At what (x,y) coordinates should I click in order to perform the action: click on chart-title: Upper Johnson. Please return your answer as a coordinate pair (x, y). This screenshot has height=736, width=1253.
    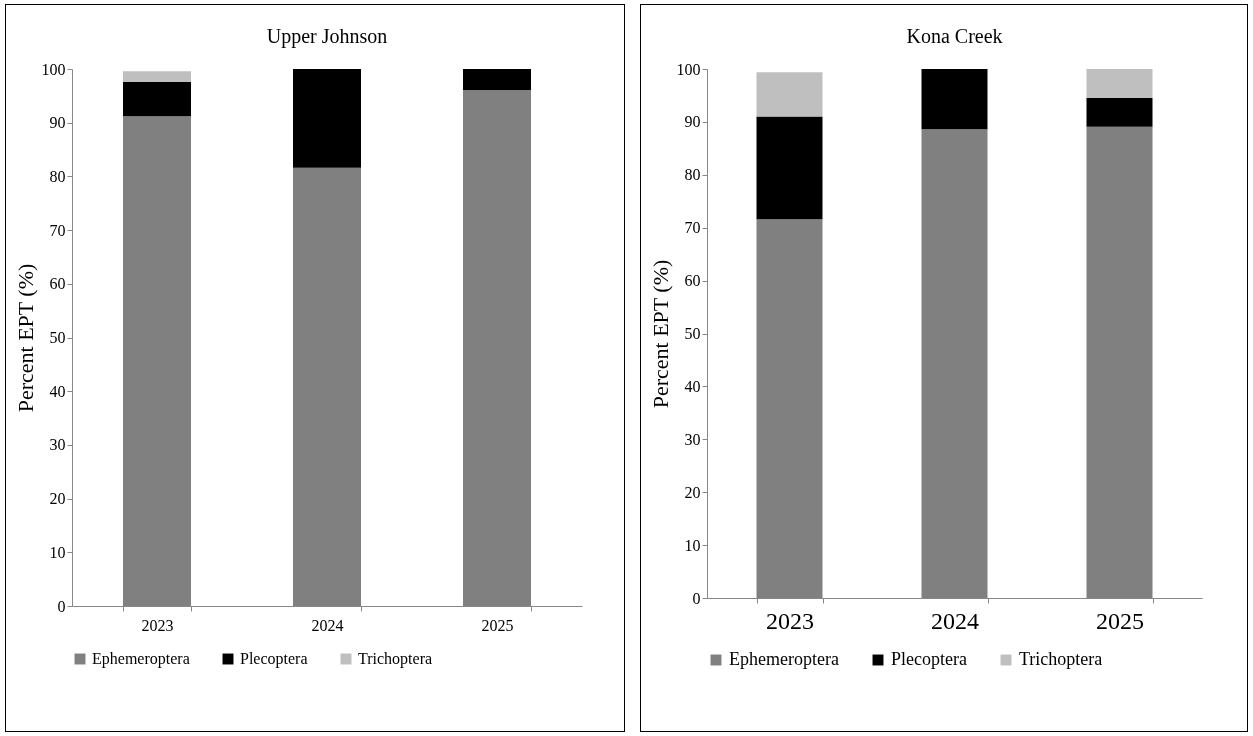
    Looking at the image, I should click on (327, 36).